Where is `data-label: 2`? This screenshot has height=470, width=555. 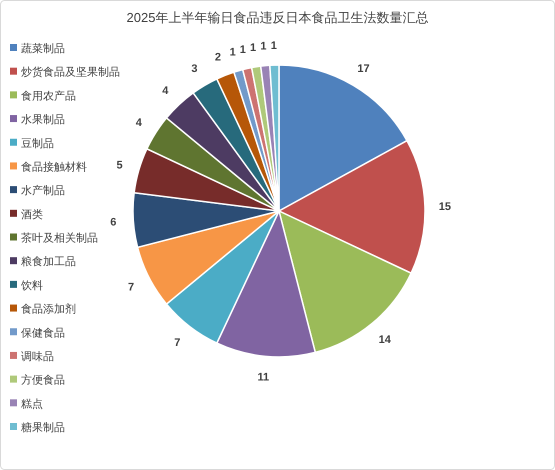 data-label: 2 is located at coordinates (217, 58).